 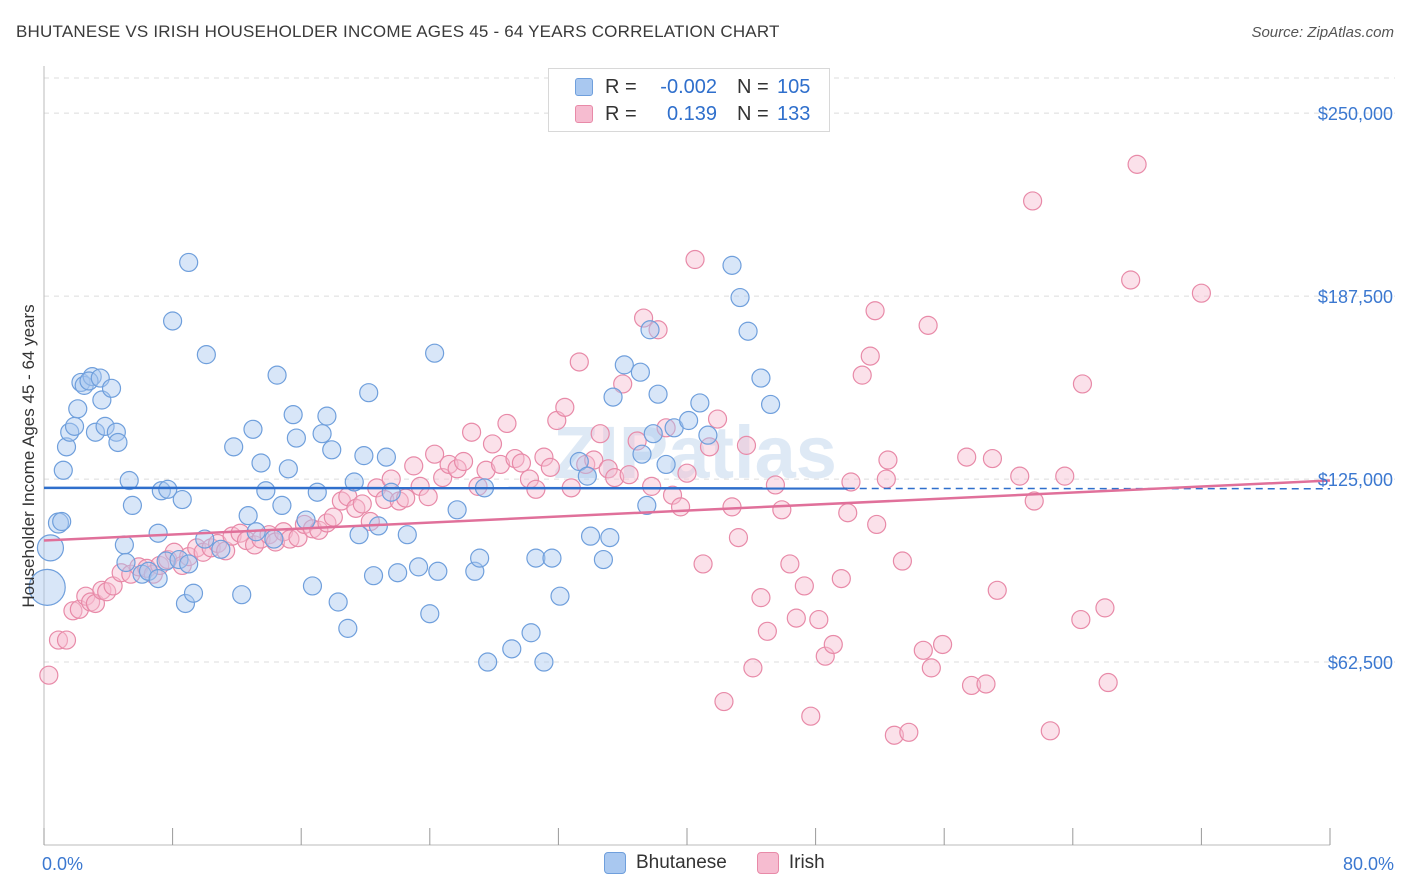 I want to click on r-value: -0.002, so click(x=688, y=86).